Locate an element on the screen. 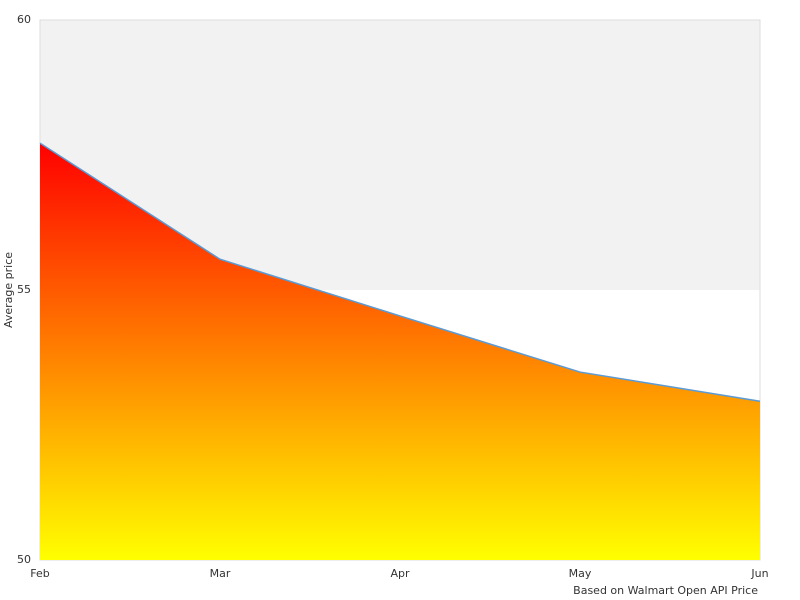 The width and height of the screenshot is (800, 600). x-tick-label: May is located at coordinates (580, 573).